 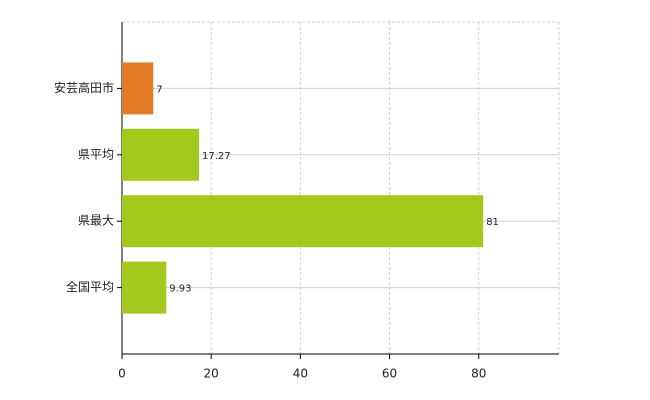 What do you see at coordinates (478, 374) in the screenshot?
I see `x-tick-label: 80` at bounding box center [478, 374].